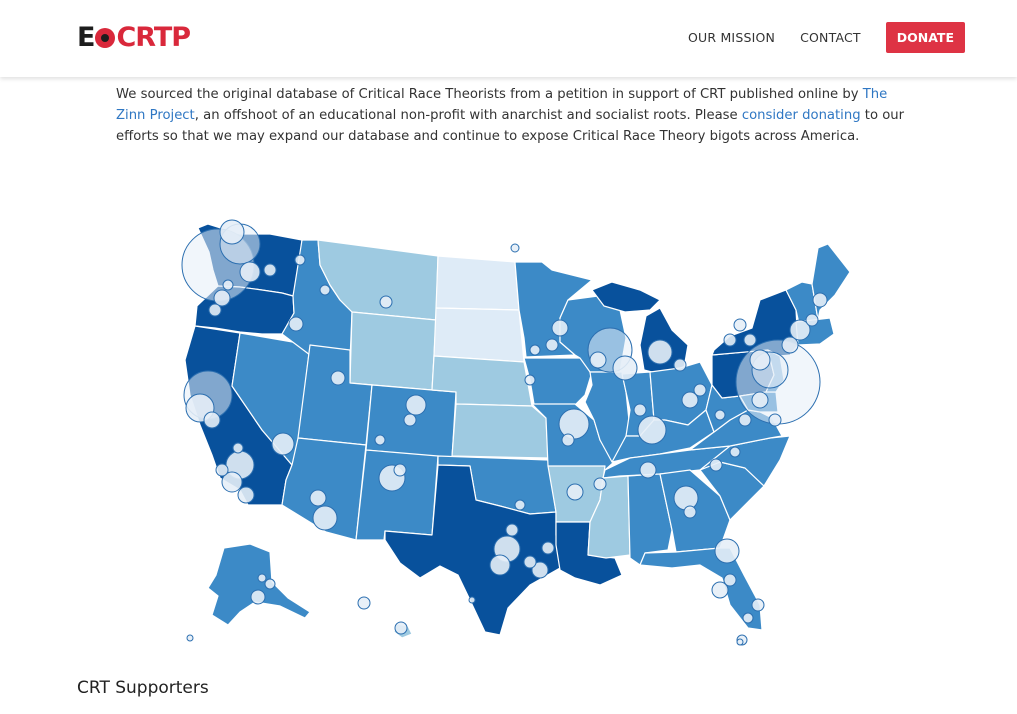 This screenshot has width=1017, height=714. I want to click on state-north-dakota, so click(477, 283).